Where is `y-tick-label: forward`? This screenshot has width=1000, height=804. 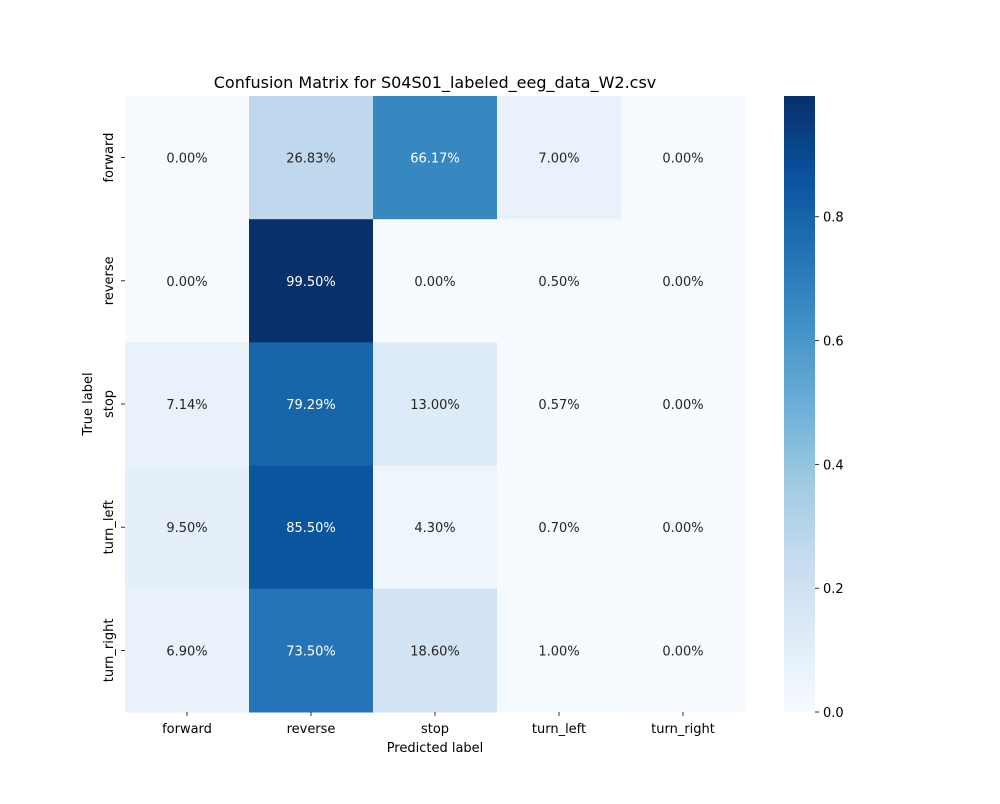
y-tick-label: forward is located at coordinates (109, 158).